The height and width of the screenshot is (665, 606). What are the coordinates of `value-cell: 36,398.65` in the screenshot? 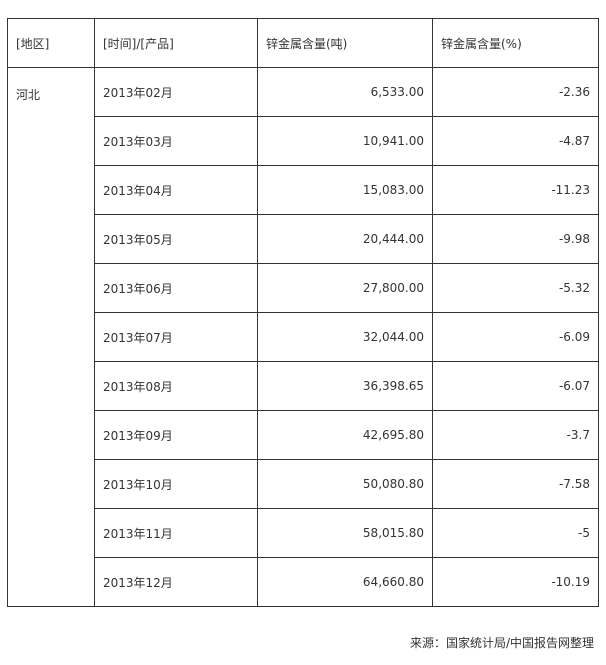 It's located at (345, 386).